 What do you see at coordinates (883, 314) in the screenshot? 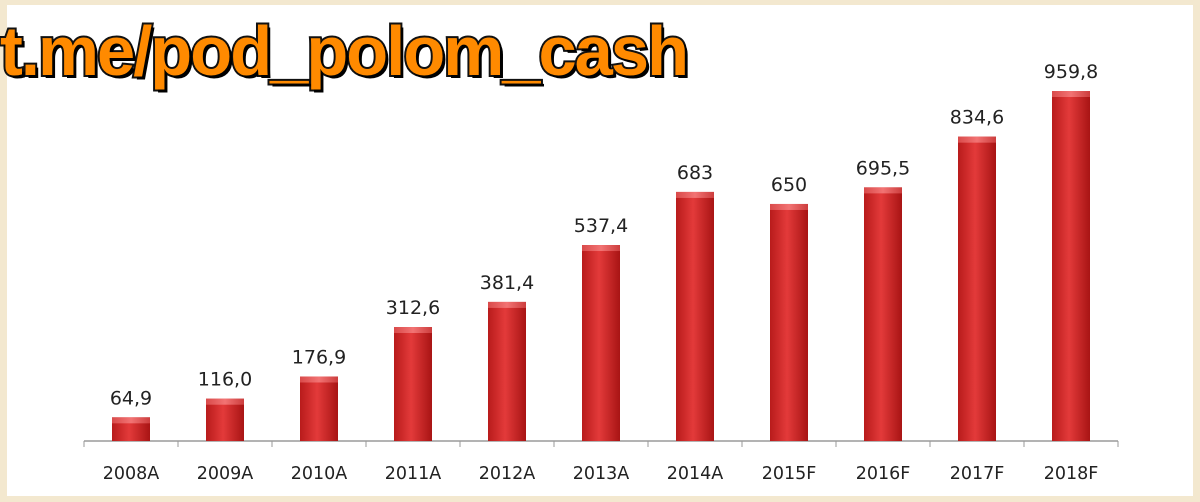
I see `bar-2016F` at bounding box center [883, 314].